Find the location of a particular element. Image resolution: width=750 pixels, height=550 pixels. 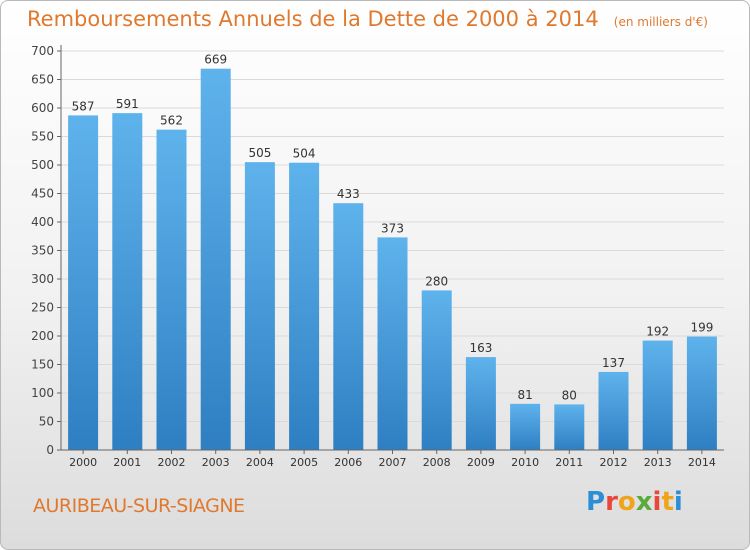

proxiti-logo: Proxiti is located at coordinates (634, 502).